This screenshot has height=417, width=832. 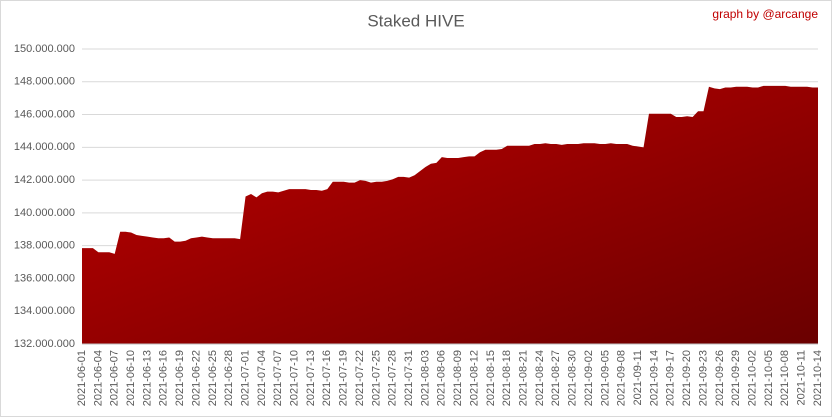 What do you see at coordinates (765, 14) in the screenshot?
I see `credit: graph by @arcange` at bounding box center [765, 14].